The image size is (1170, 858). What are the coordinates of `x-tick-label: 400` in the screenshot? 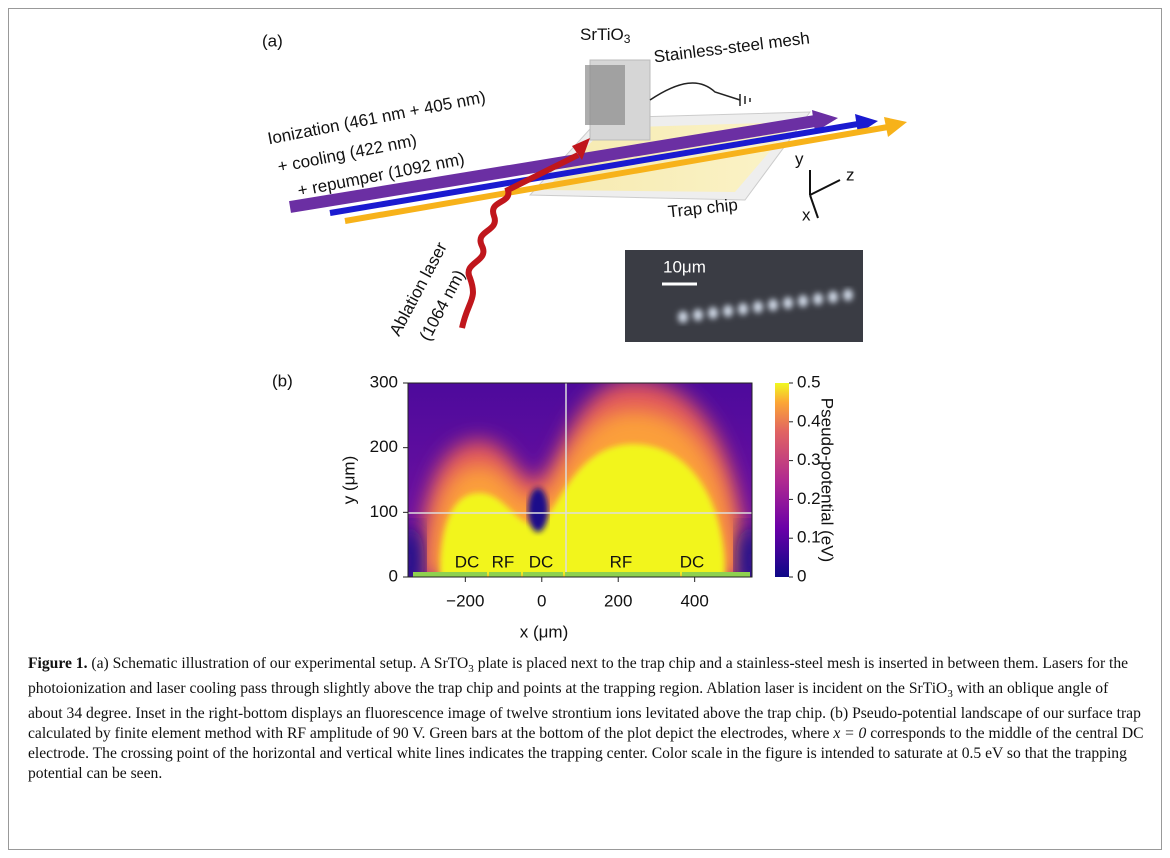 It's located at (694, 600).